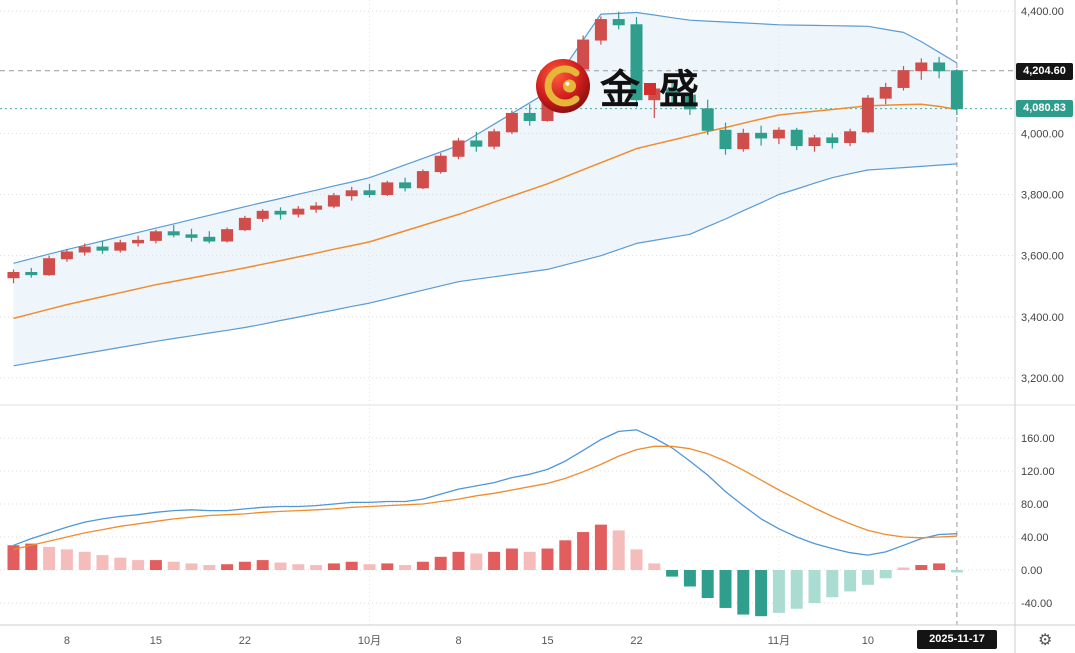  I want to click on x-axis-tick-label: 11月, so click(779, 641).